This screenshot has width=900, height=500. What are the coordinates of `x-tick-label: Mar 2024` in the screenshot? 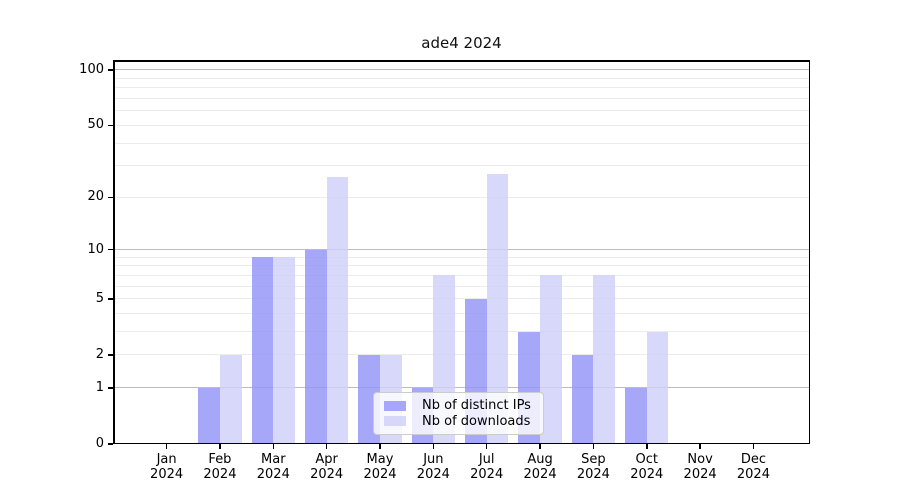 It's located at (273, 467).